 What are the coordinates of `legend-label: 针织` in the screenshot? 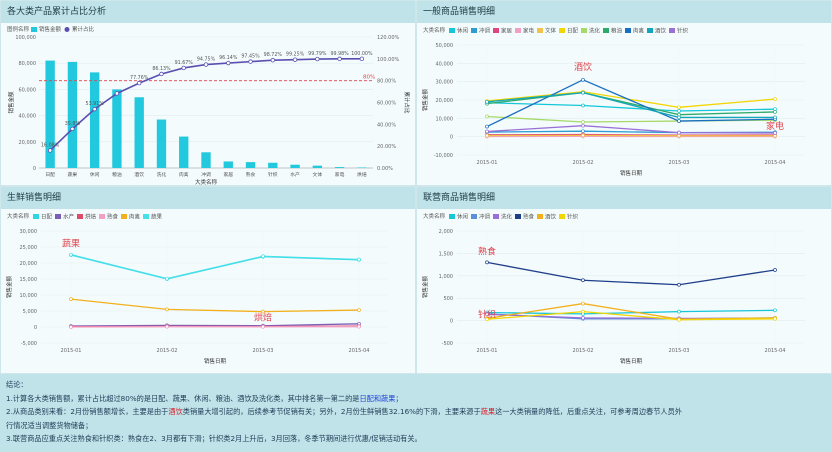 It's located at (573, 217).